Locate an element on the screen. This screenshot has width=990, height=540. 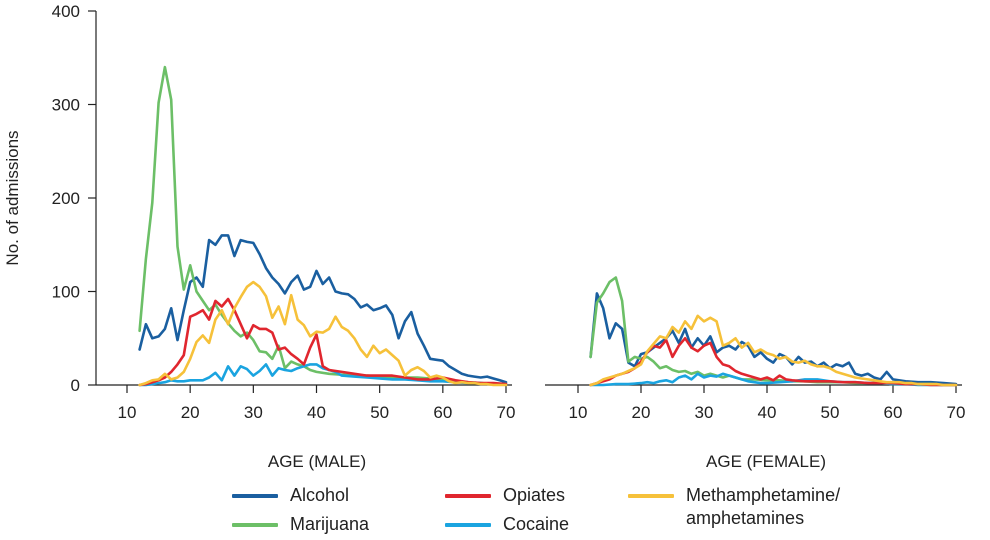
x-tick-label-0-50: 50 is located at coordinates (379, 412).